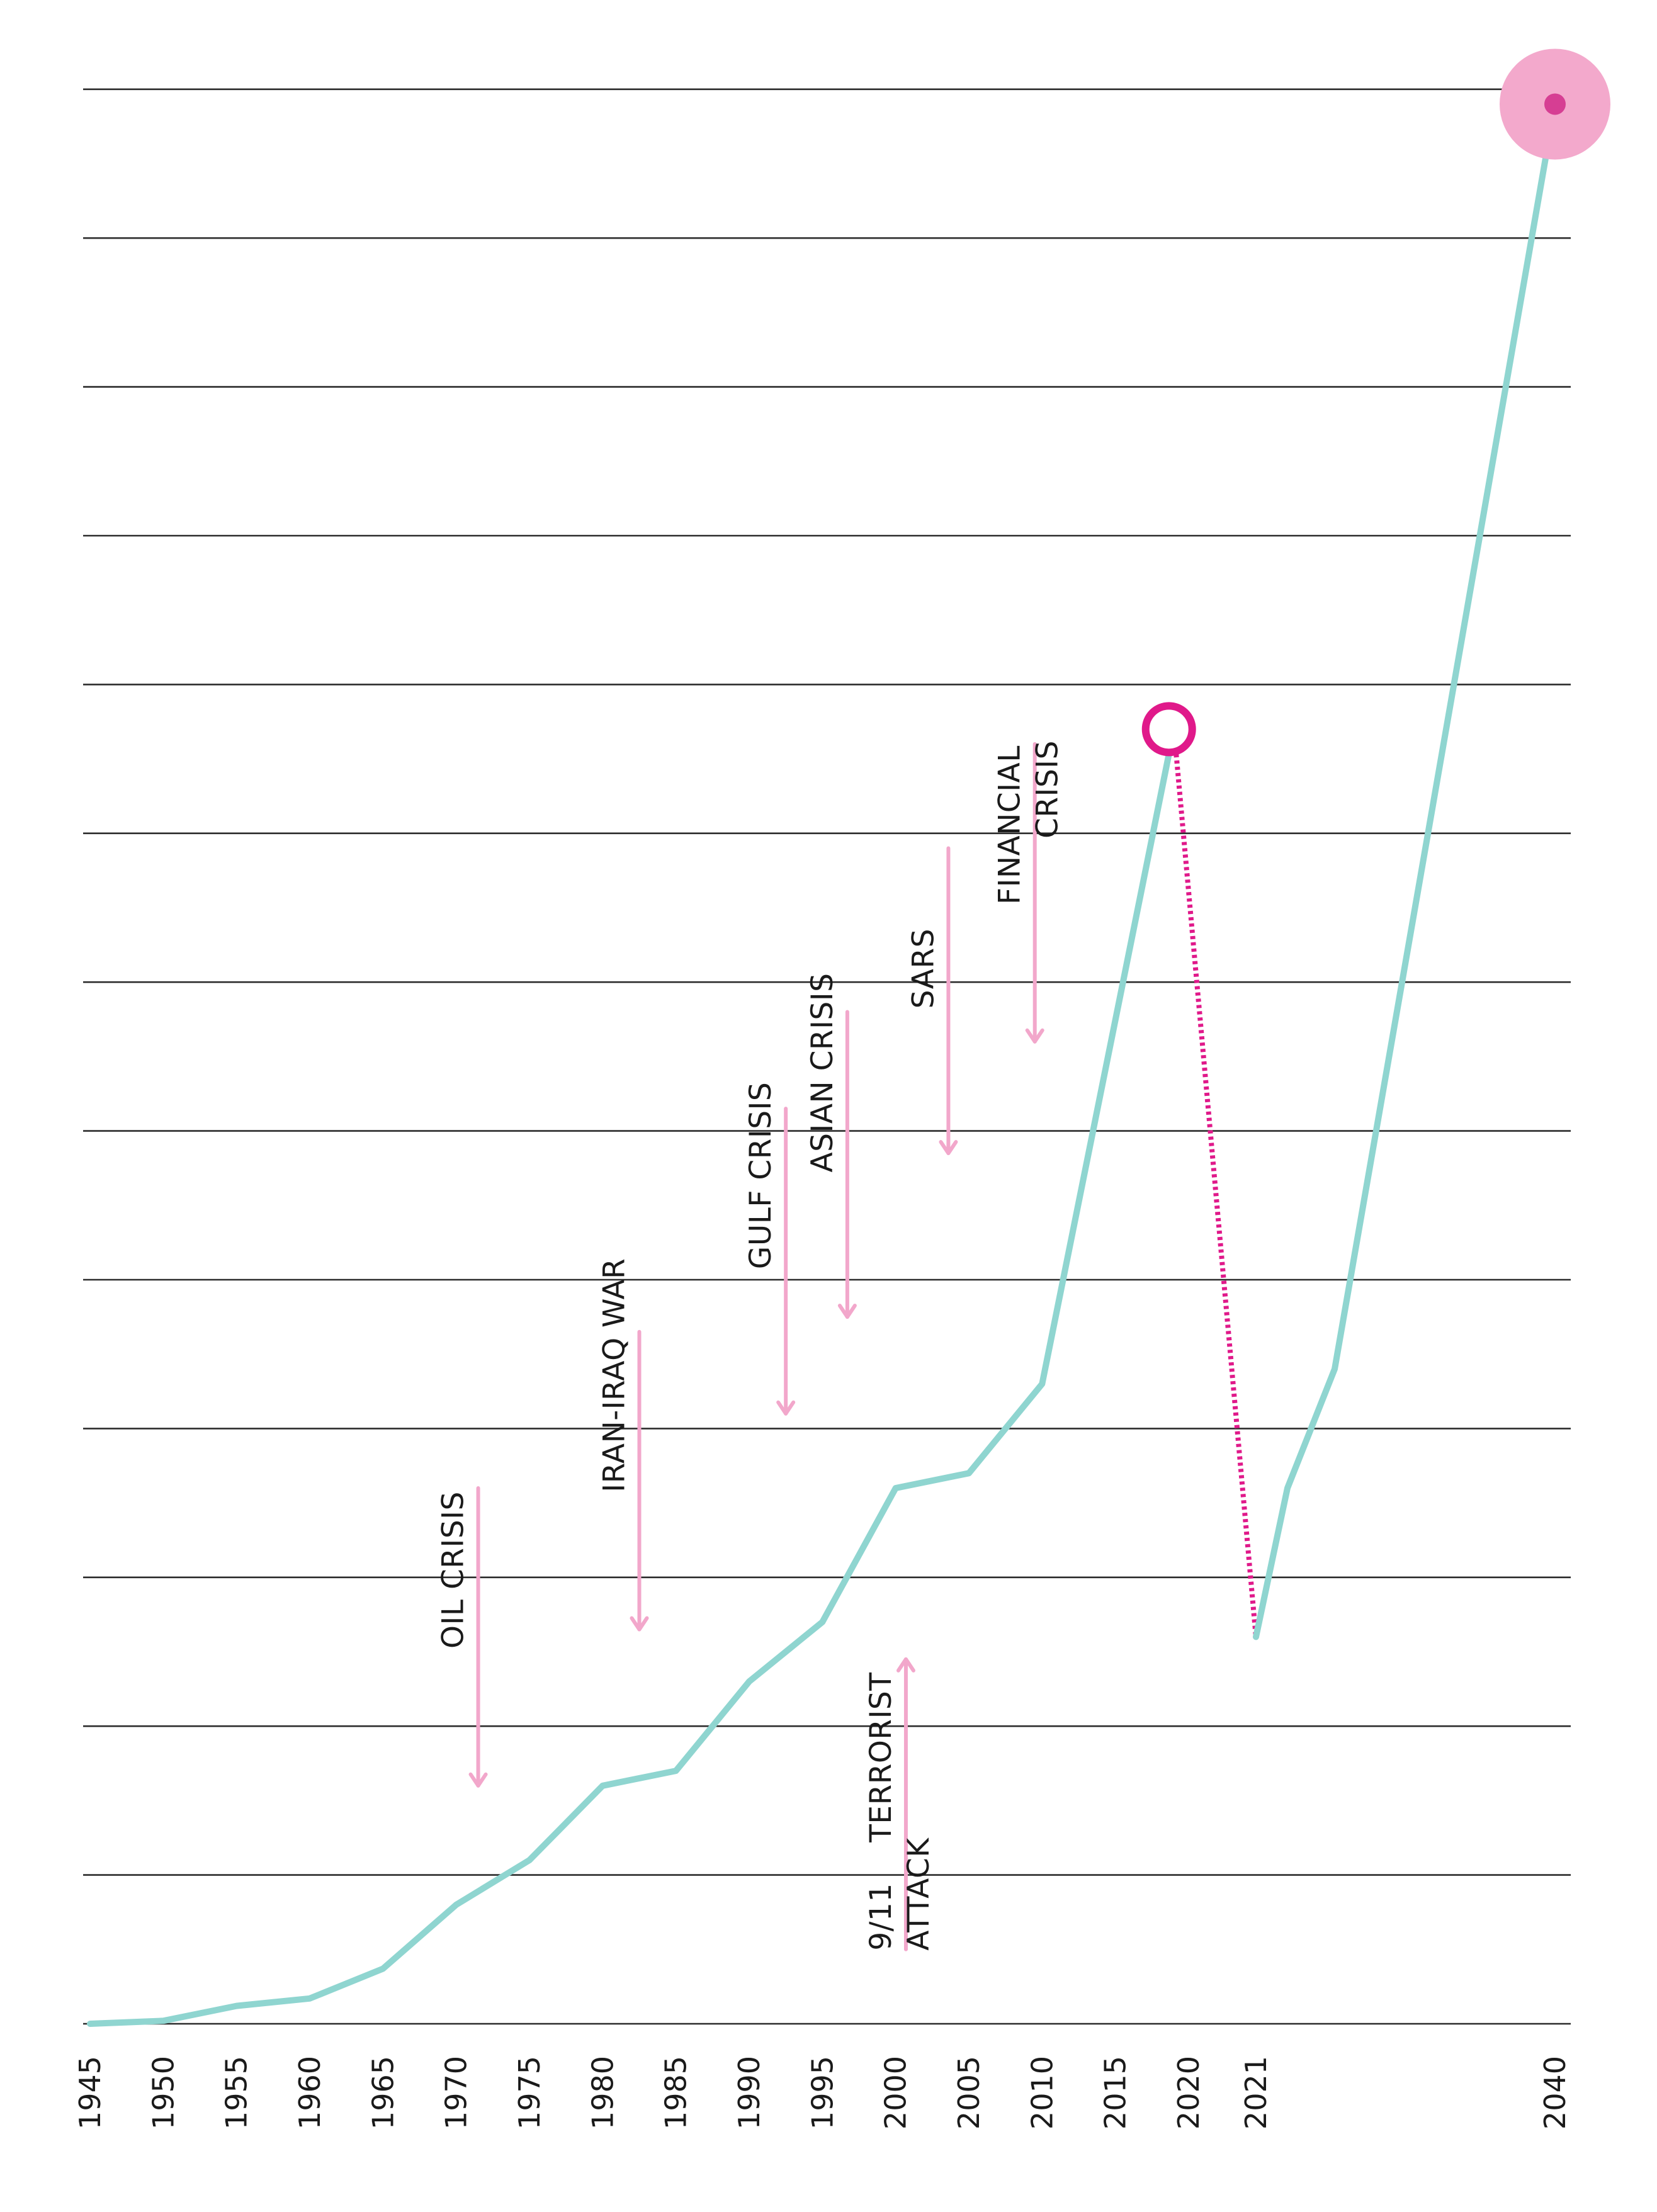  Describe the element at coordinates (1555, 2093) in the screenshot. I see `x-tick-label: 2040` at that location.